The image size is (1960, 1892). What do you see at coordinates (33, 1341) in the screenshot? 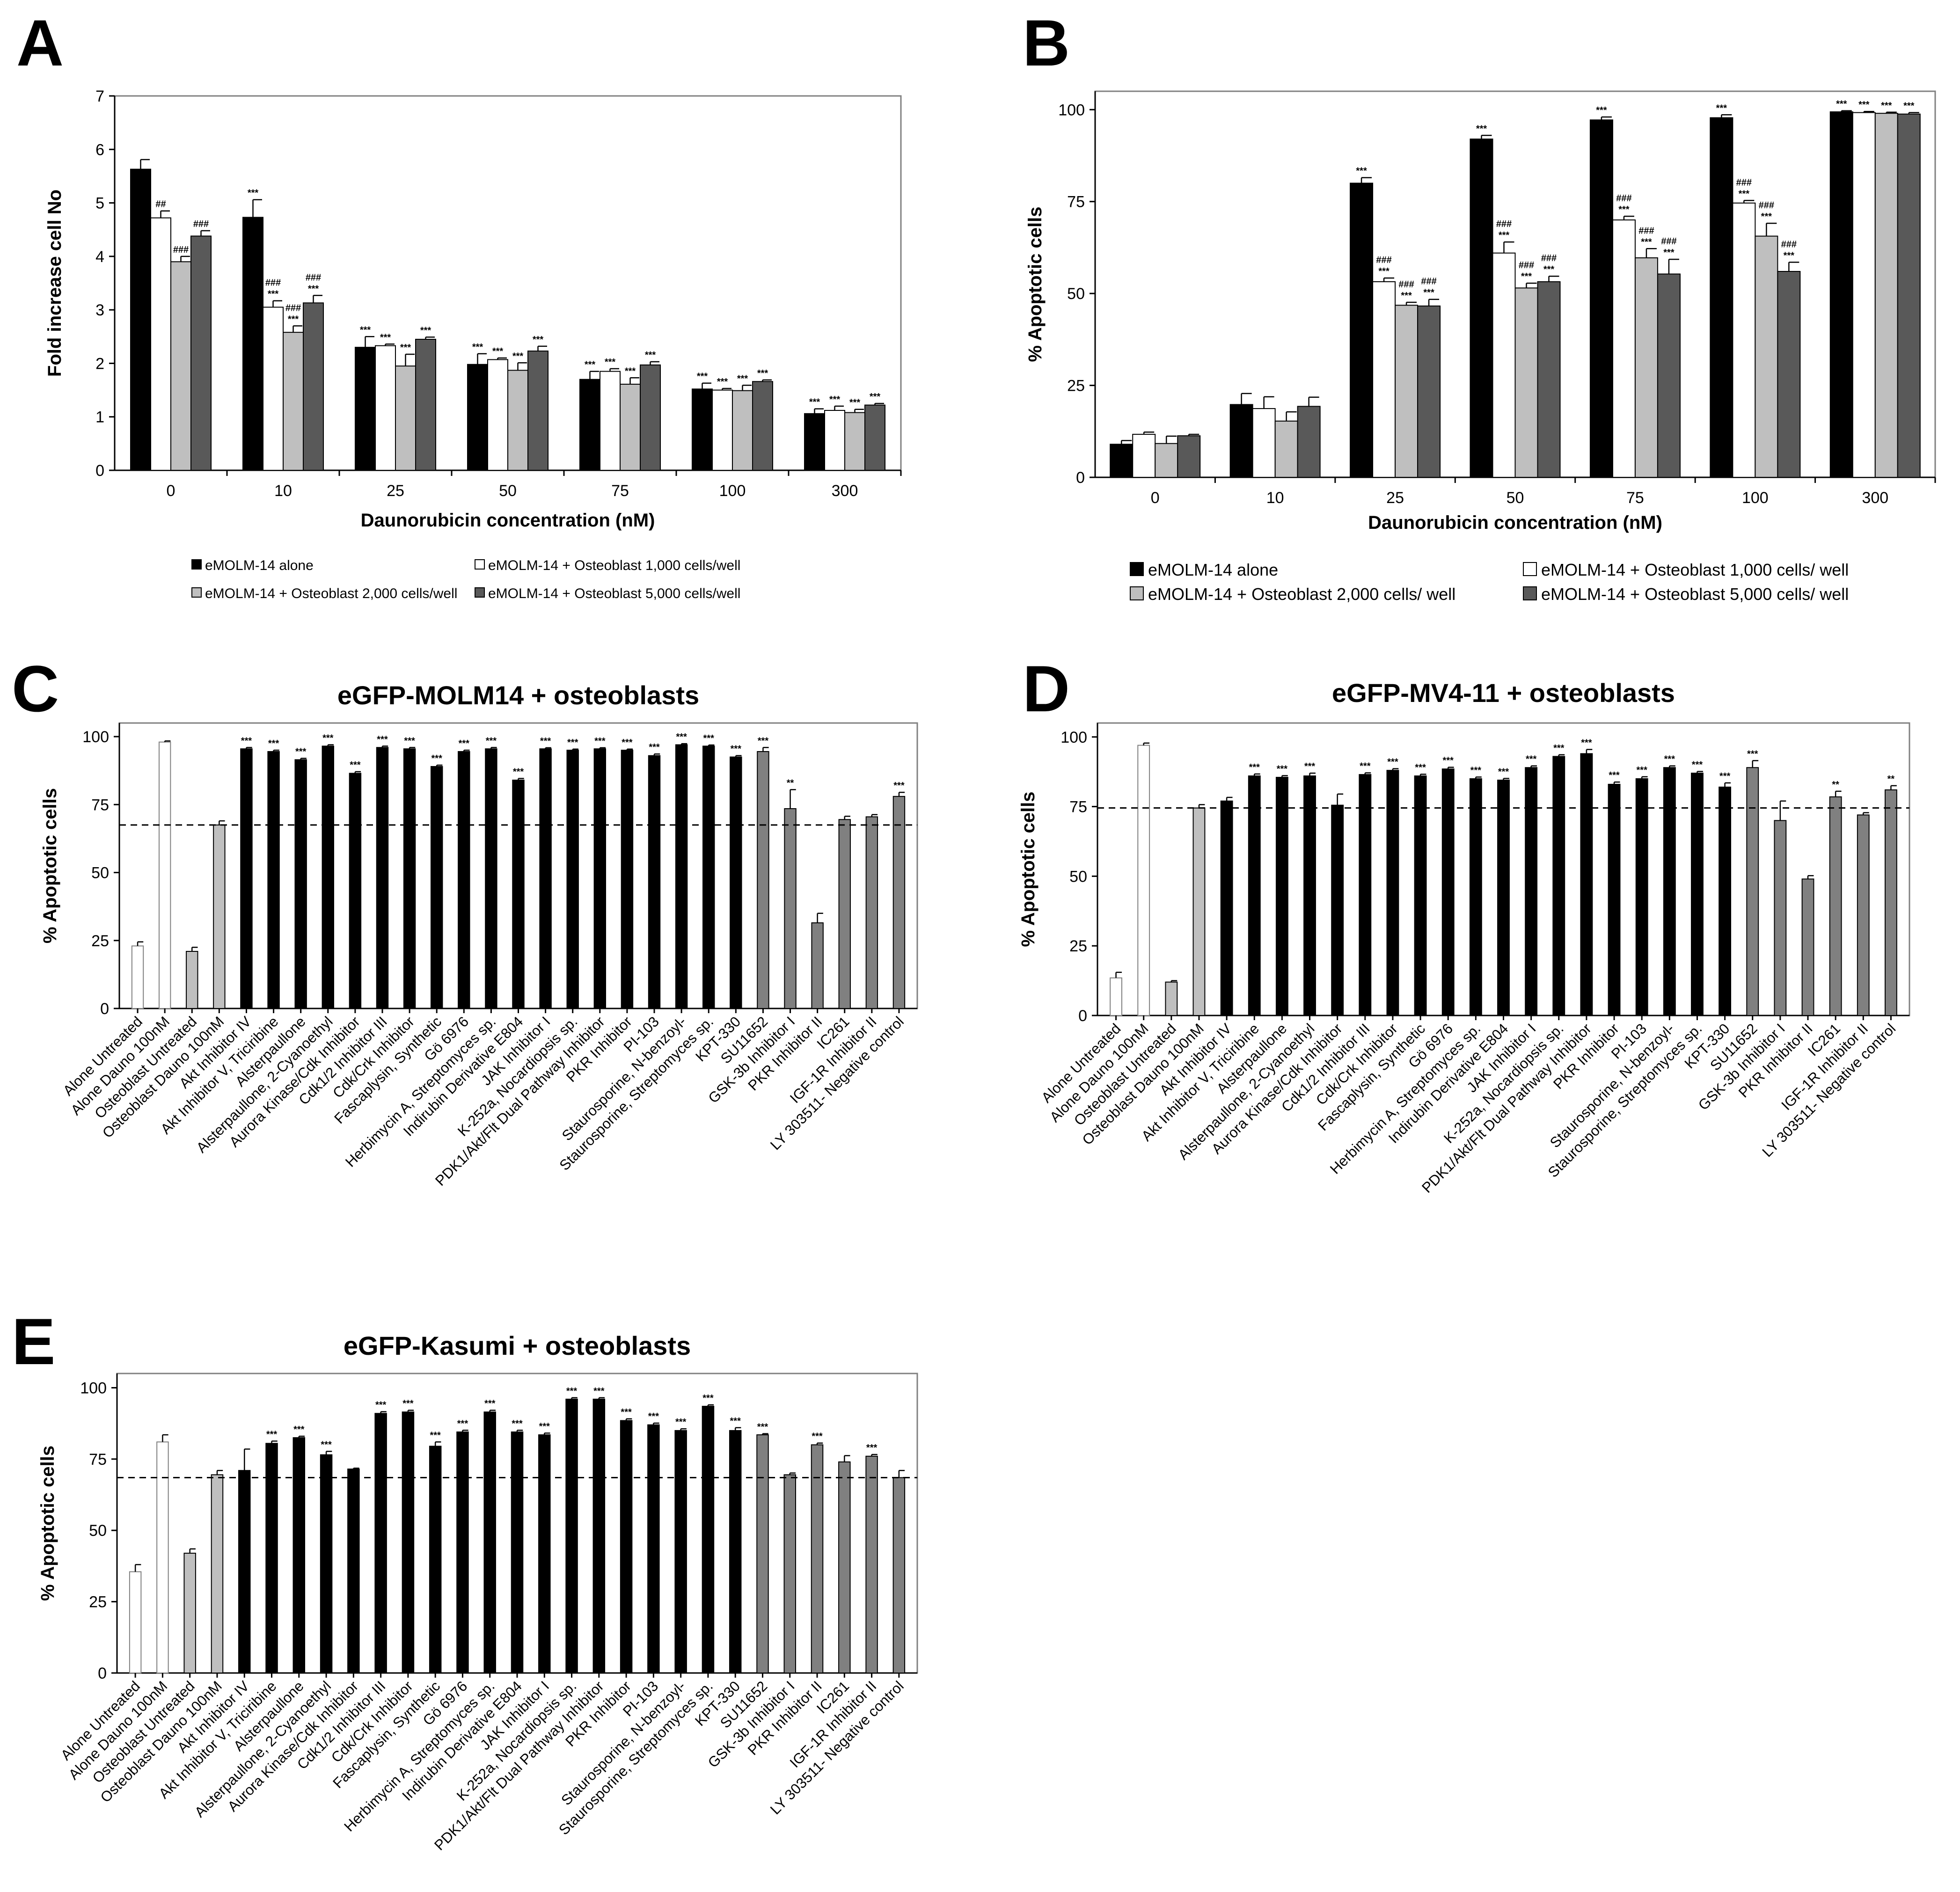
I see `panel-letter: E` at bounding box center [33, 1341].